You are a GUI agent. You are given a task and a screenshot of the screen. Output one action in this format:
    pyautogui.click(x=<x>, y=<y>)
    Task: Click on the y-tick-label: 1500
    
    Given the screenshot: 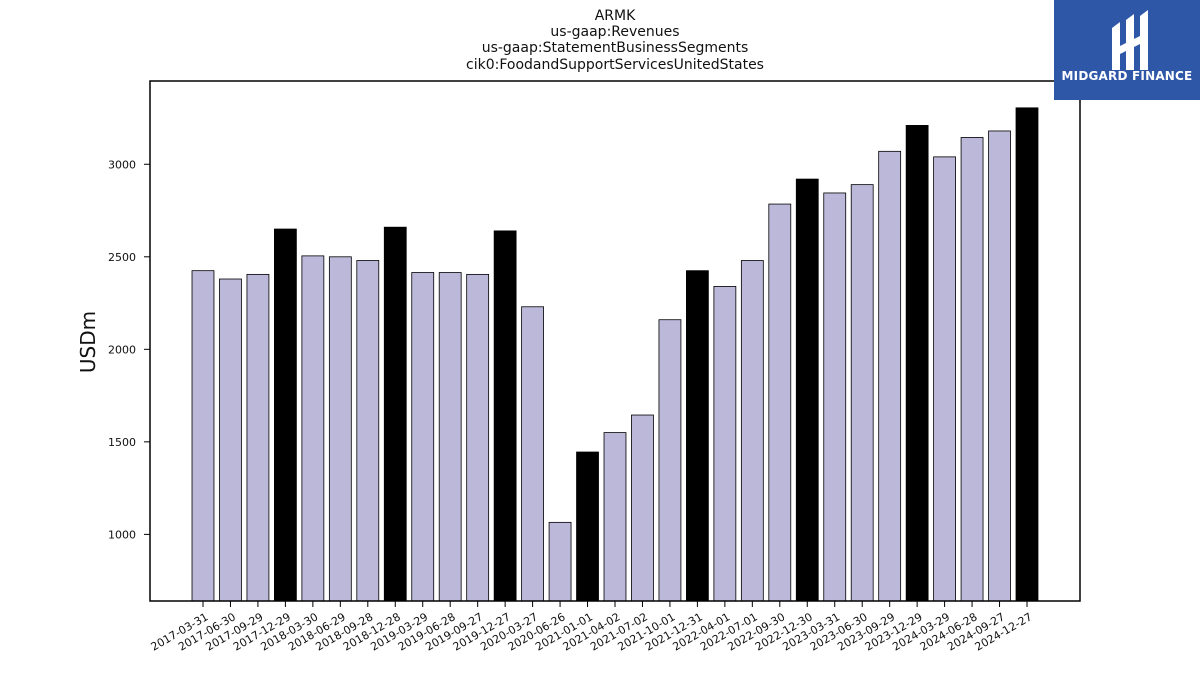 What is the action you would take?
    pyautogui.click(x=122, y=442)
    